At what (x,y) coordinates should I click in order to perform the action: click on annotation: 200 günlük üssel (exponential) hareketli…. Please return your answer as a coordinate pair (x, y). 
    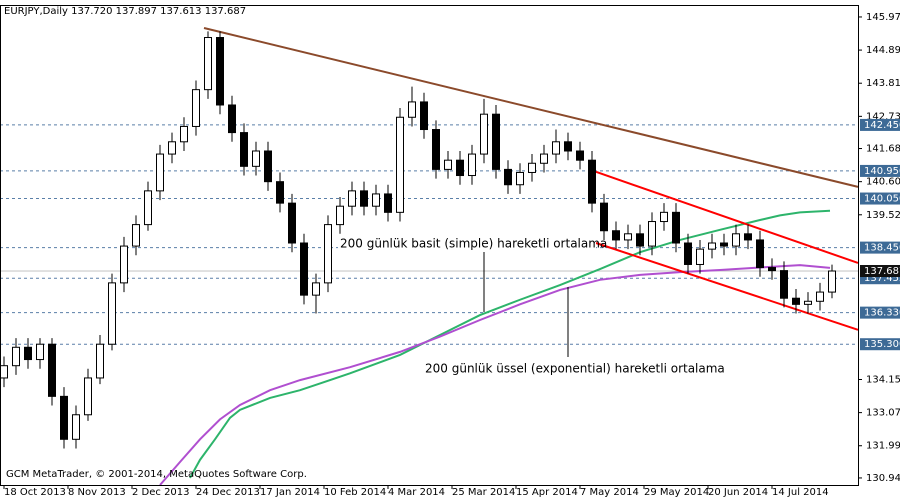
    Looking at the image, I should click on (575, 369).